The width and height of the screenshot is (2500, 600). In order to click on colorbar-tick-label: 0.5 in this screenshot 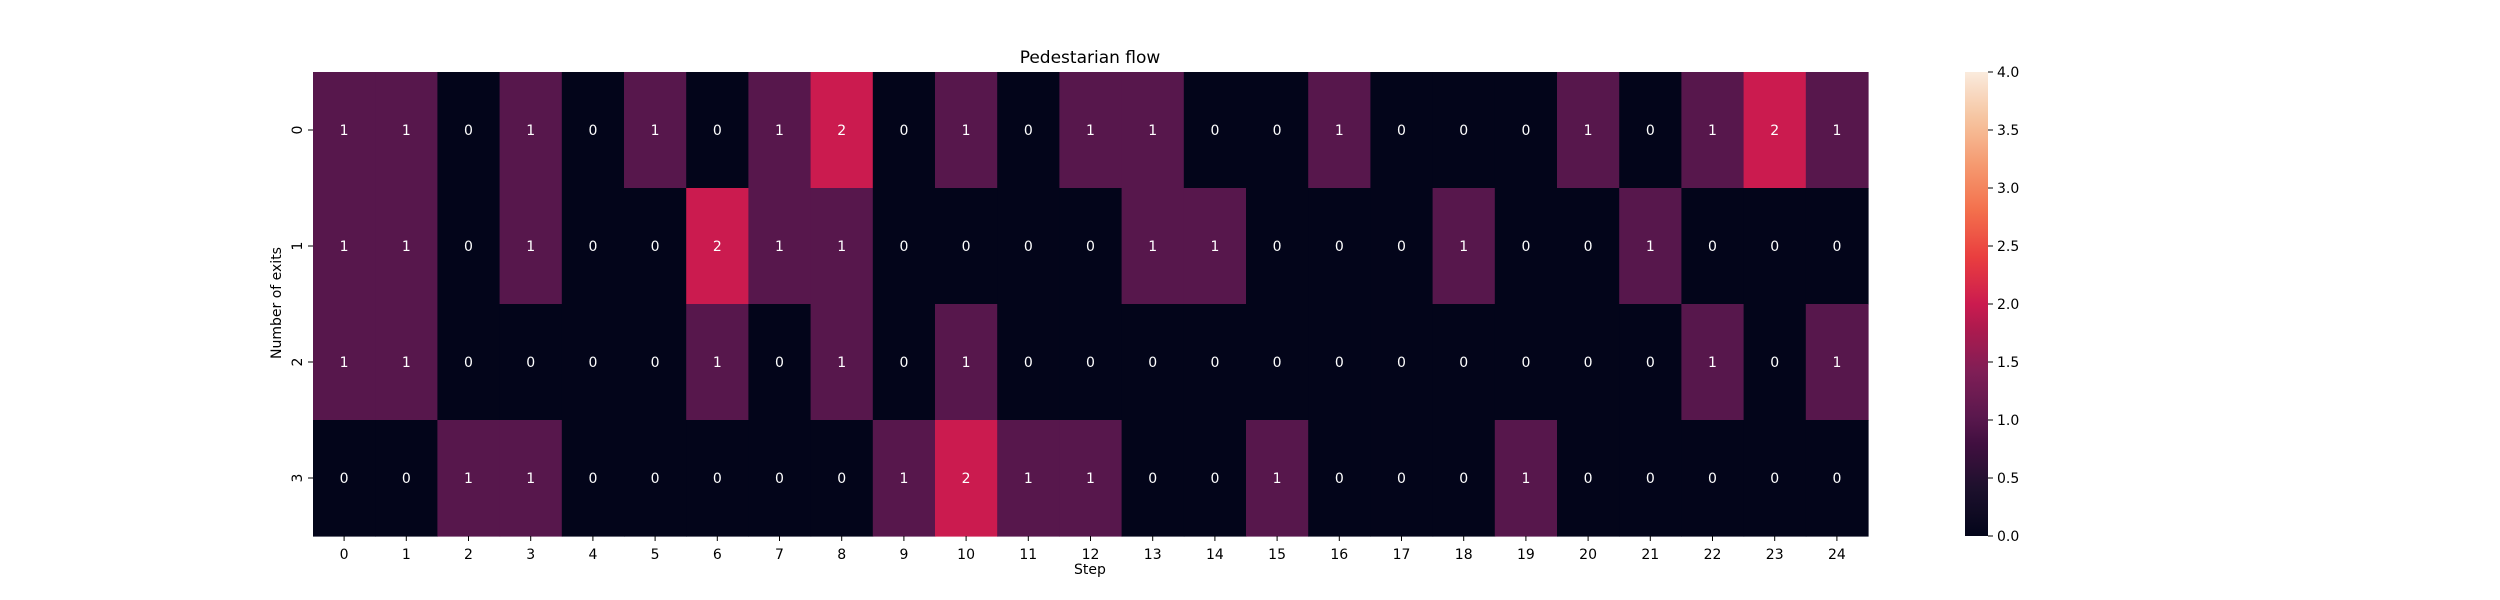, I will do `click(2008, 479)`.